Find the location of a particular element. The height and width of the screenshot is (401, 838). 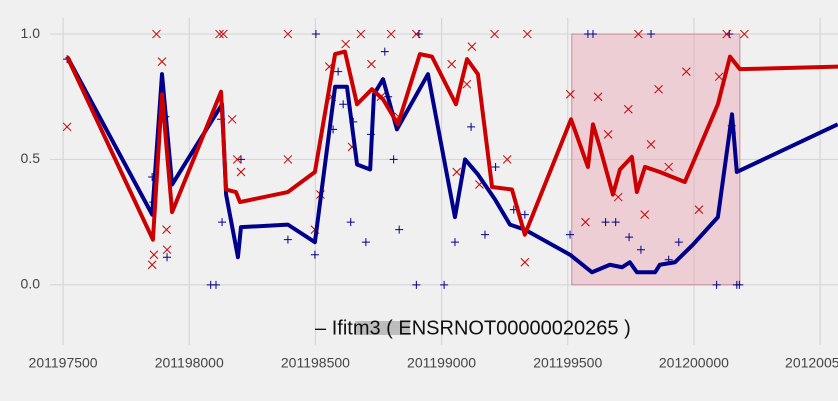

highlight-region is located at coordinates (656, 159).